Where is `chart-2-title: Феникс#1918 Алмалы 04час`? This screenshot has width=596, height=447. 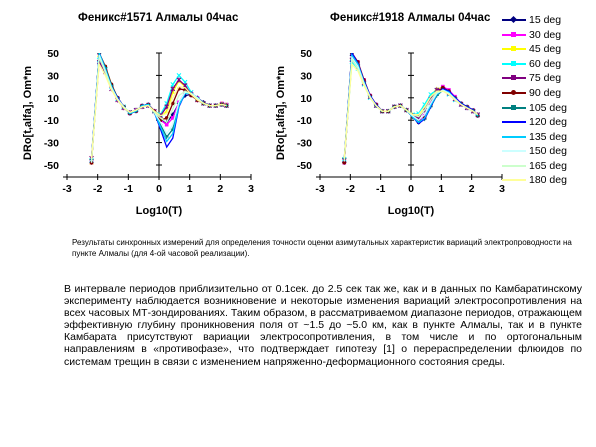 chart-2-title: Феникс#1918 Алмалы 04час is located at coordinates (410, 18).